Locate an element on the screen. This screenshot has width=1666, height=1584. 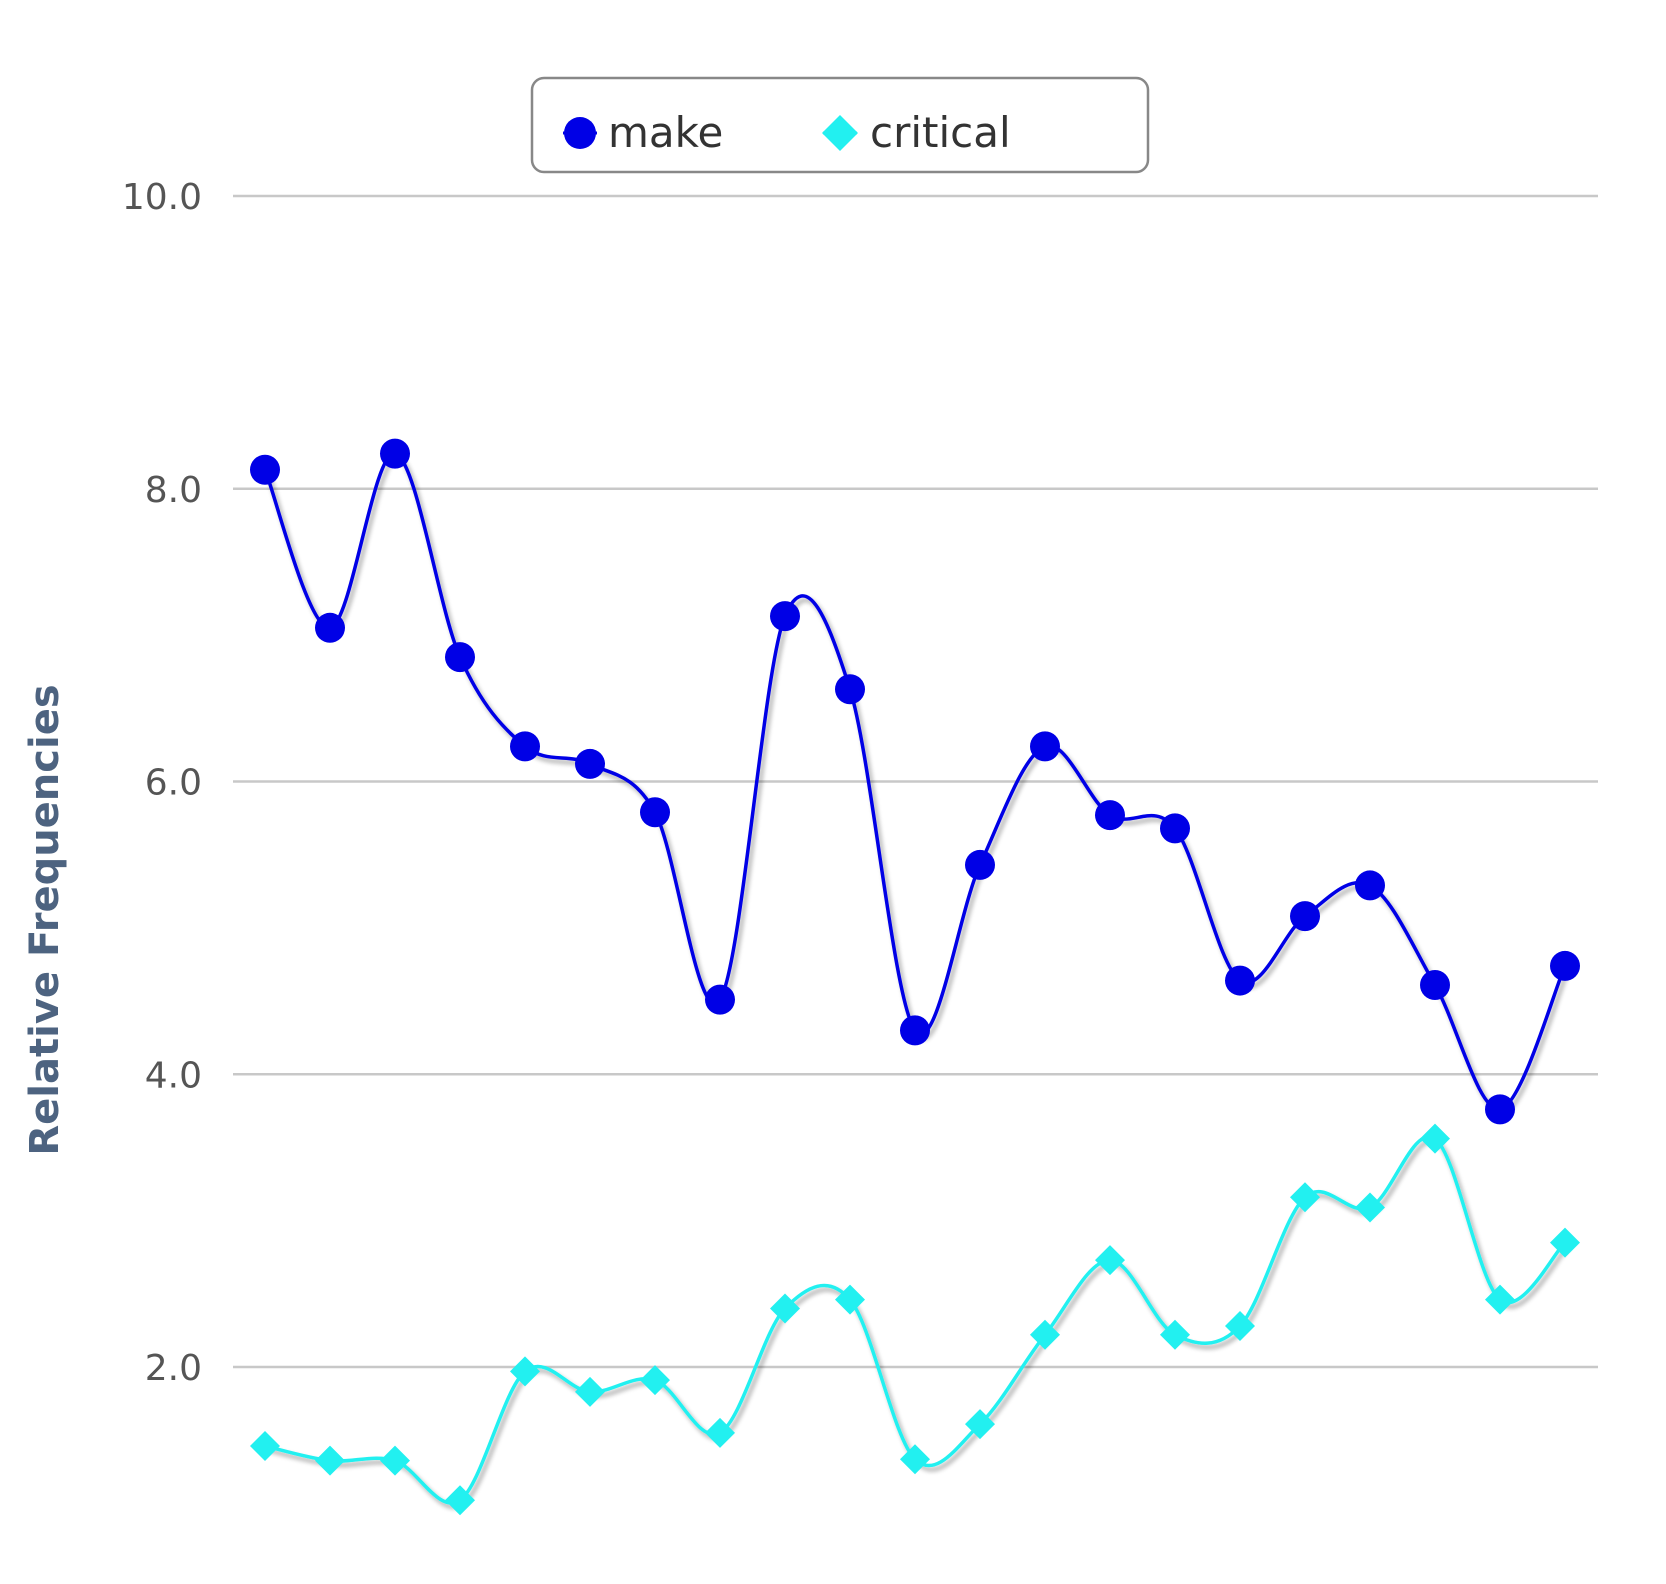
y-tick-label: 4.0 is located at coordinates (173, 1075).